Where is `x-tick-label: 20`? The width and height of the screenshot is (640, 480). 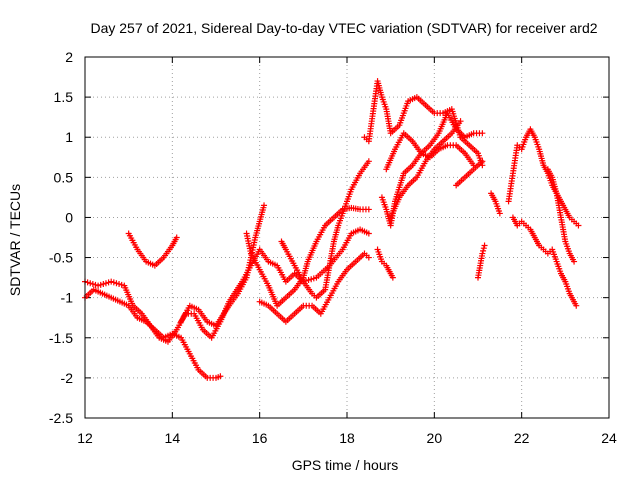 x-tick-label: 20 is located at coordinates (435, 438).